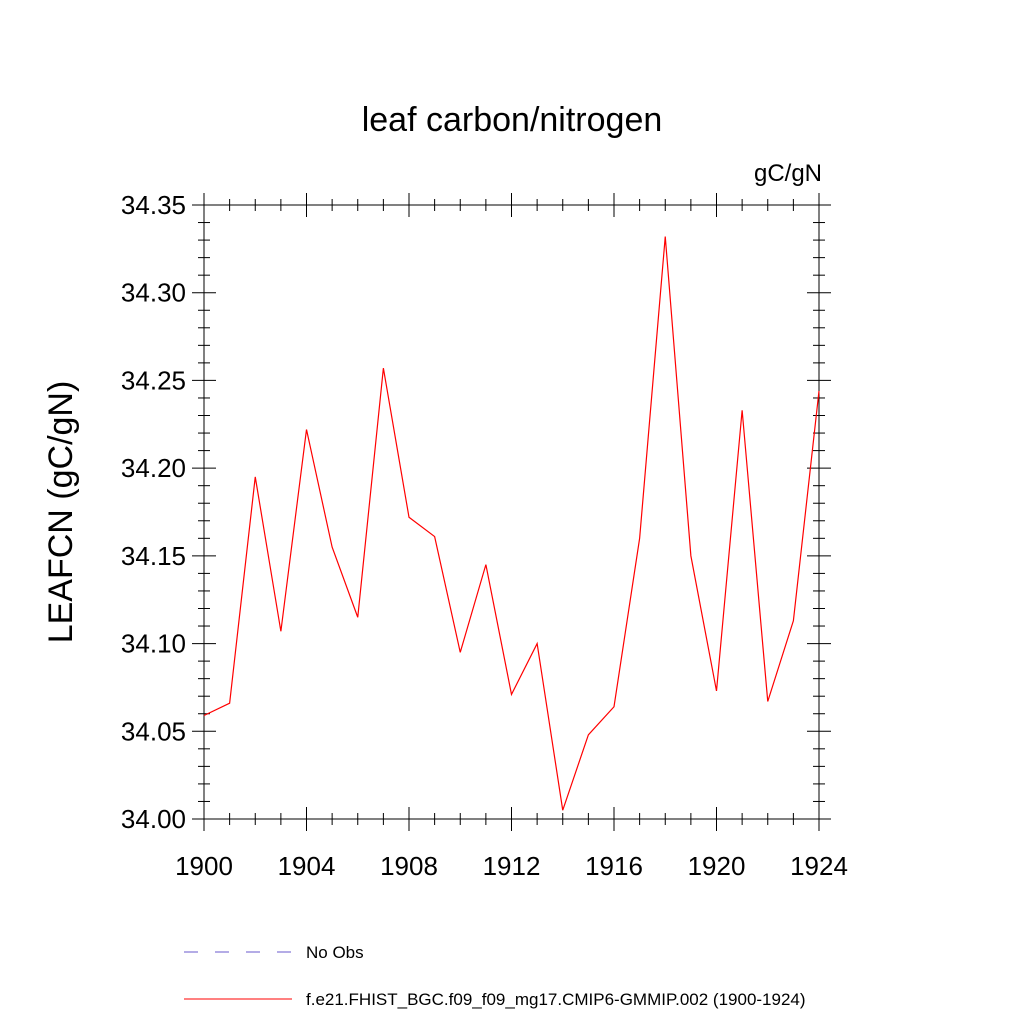  Describe the element at coordinates (153, 468) in the screenshot. I see `y-tick-label: 34.20` at that location.